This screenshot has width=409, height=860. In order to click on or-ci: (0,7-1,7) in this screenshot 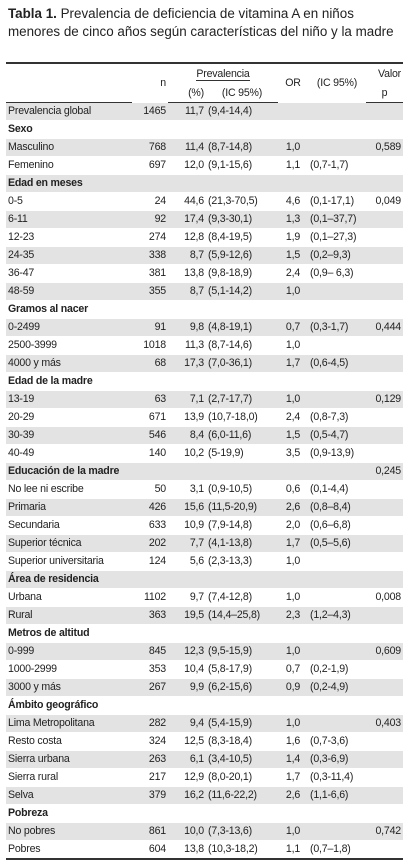, I will do `click(337, 165)`.